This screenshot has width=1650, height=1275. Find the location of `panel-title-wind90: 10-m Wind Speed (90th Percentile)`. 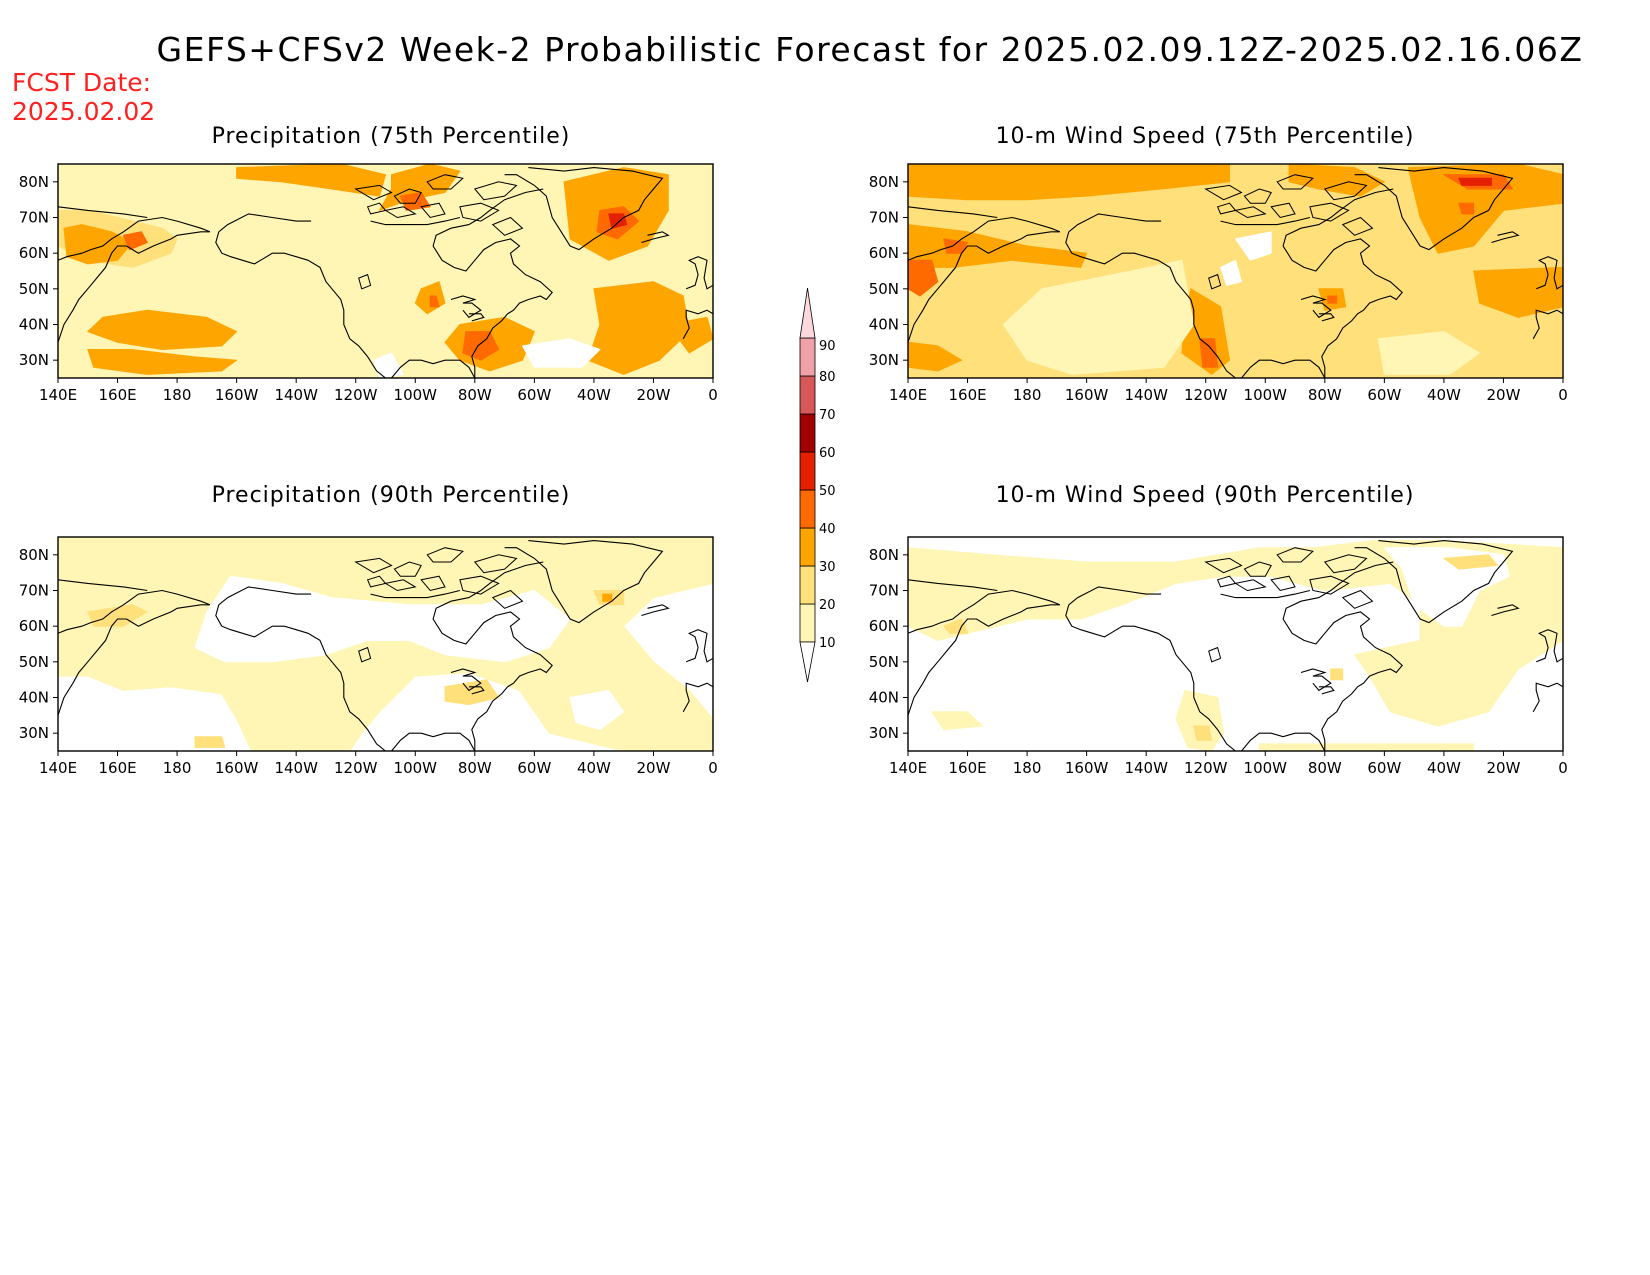

panel-title-wind90: 10-m Wind Speed (90th Percentile) is located at coordinates (1205, 495).